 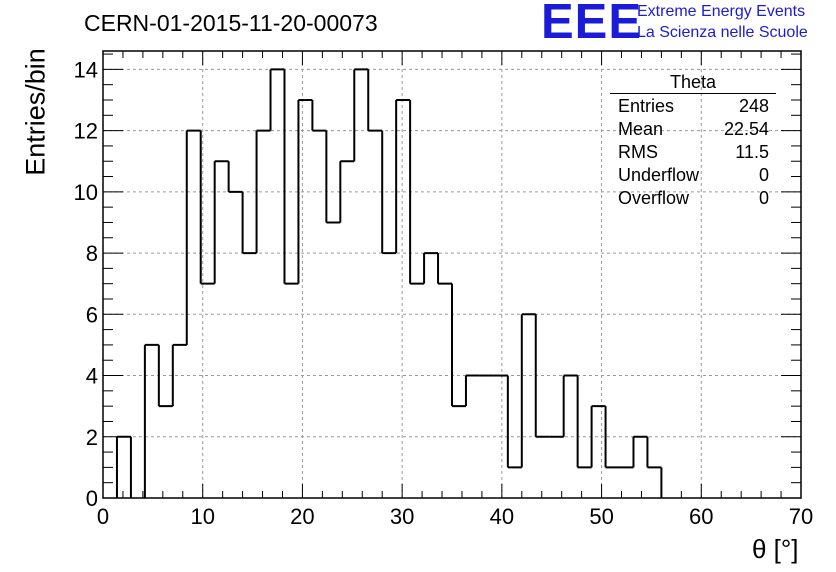 What do you see at coordinates (659, 175) in the screenshot?
I see `stat-label: Underflow` at bounding box center [659, 175].